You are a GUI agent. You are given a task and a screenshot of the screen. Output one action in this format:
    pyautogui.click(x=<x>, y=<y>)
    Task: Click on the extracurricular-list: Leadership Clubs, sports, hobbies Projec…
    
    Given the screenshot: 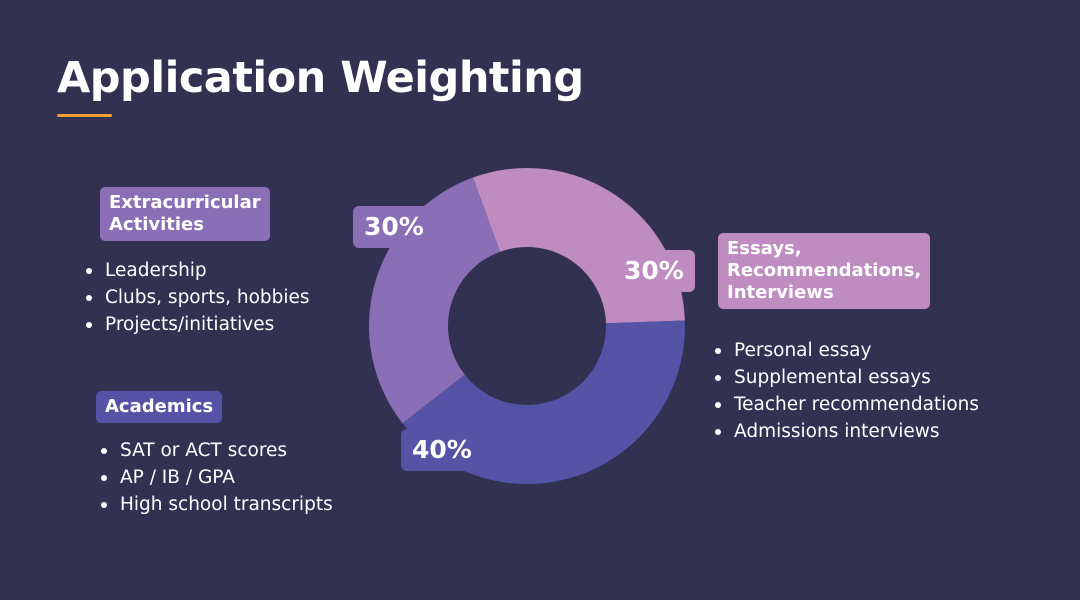 What is the action you would take?
    pyautogui.click(x=198, y=297)
    